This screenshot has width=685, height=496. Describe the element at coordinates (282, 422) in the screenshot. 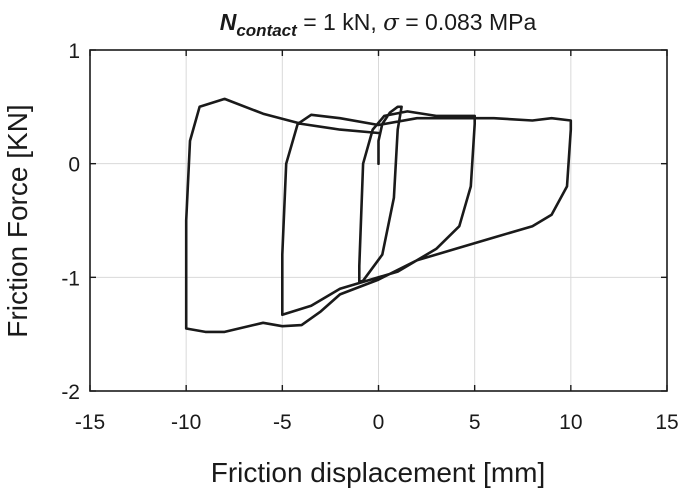

I see `x-tick-label: -5` at that location.